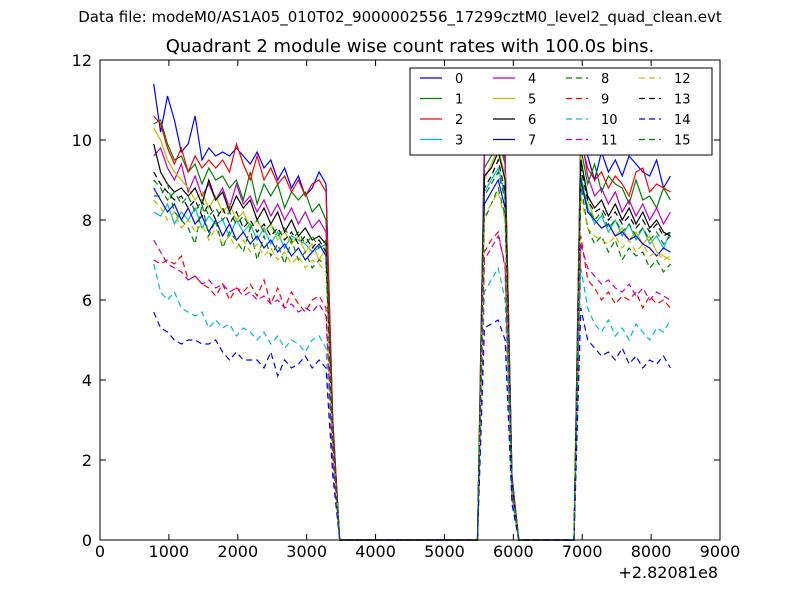 The height and width of the screenshot is (600, 800). I want to click on x-tick-label: 6000, so click(513, 551).